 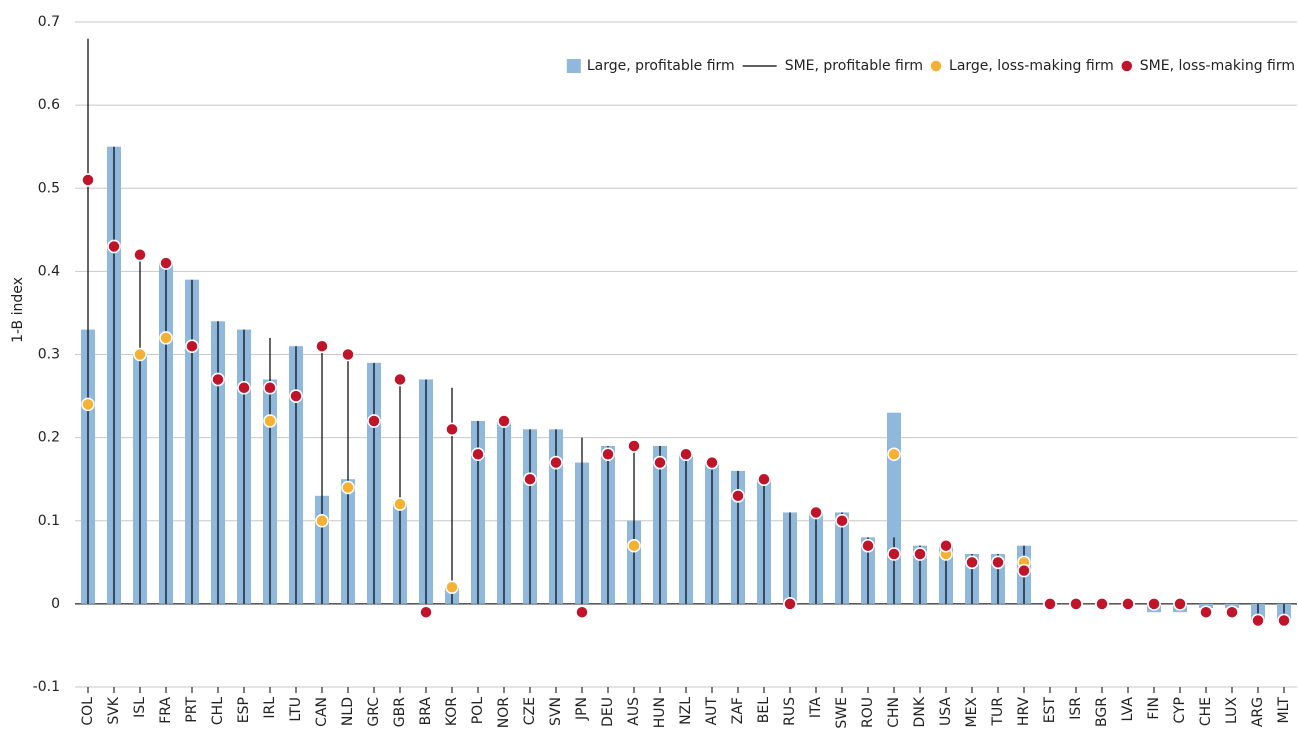 I want to click on x-tick-label: LVA, so click(x=1128, y=709).